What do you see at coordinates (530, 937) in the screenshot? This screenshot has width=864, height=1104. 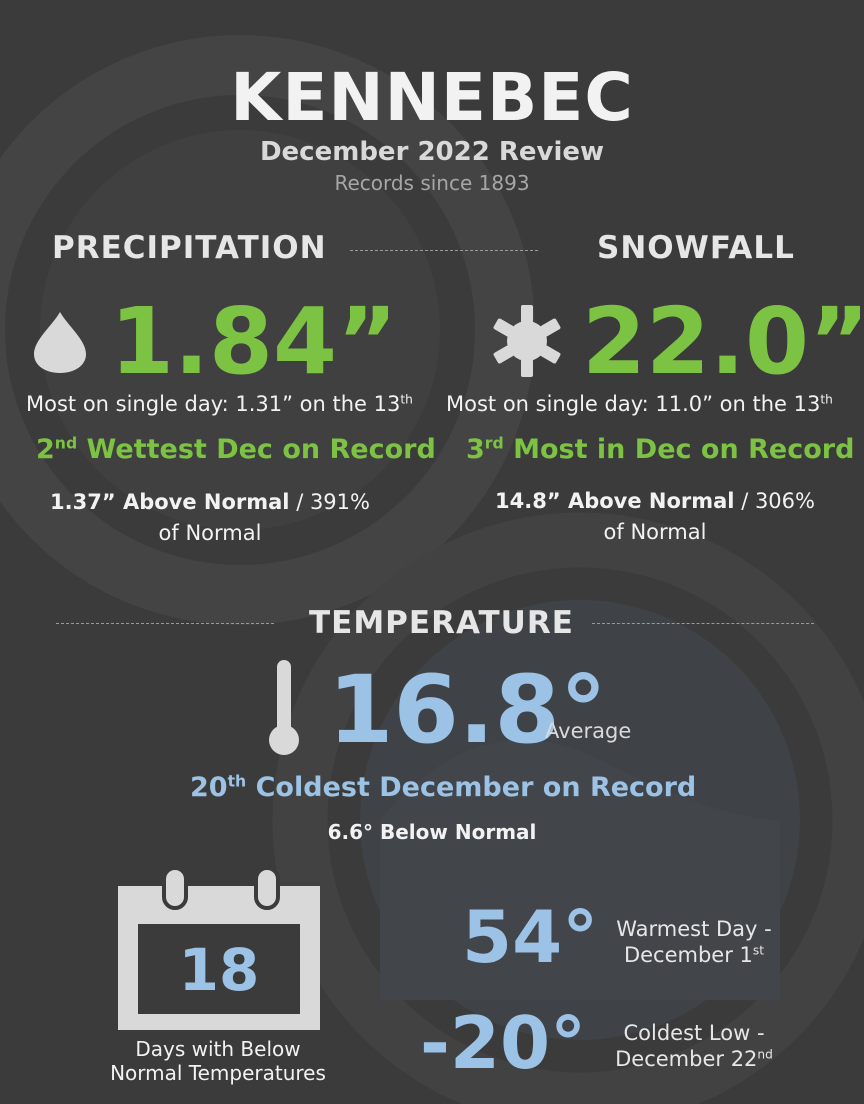 I see `warmest-value: 54°` at bounding box center [530, 937].